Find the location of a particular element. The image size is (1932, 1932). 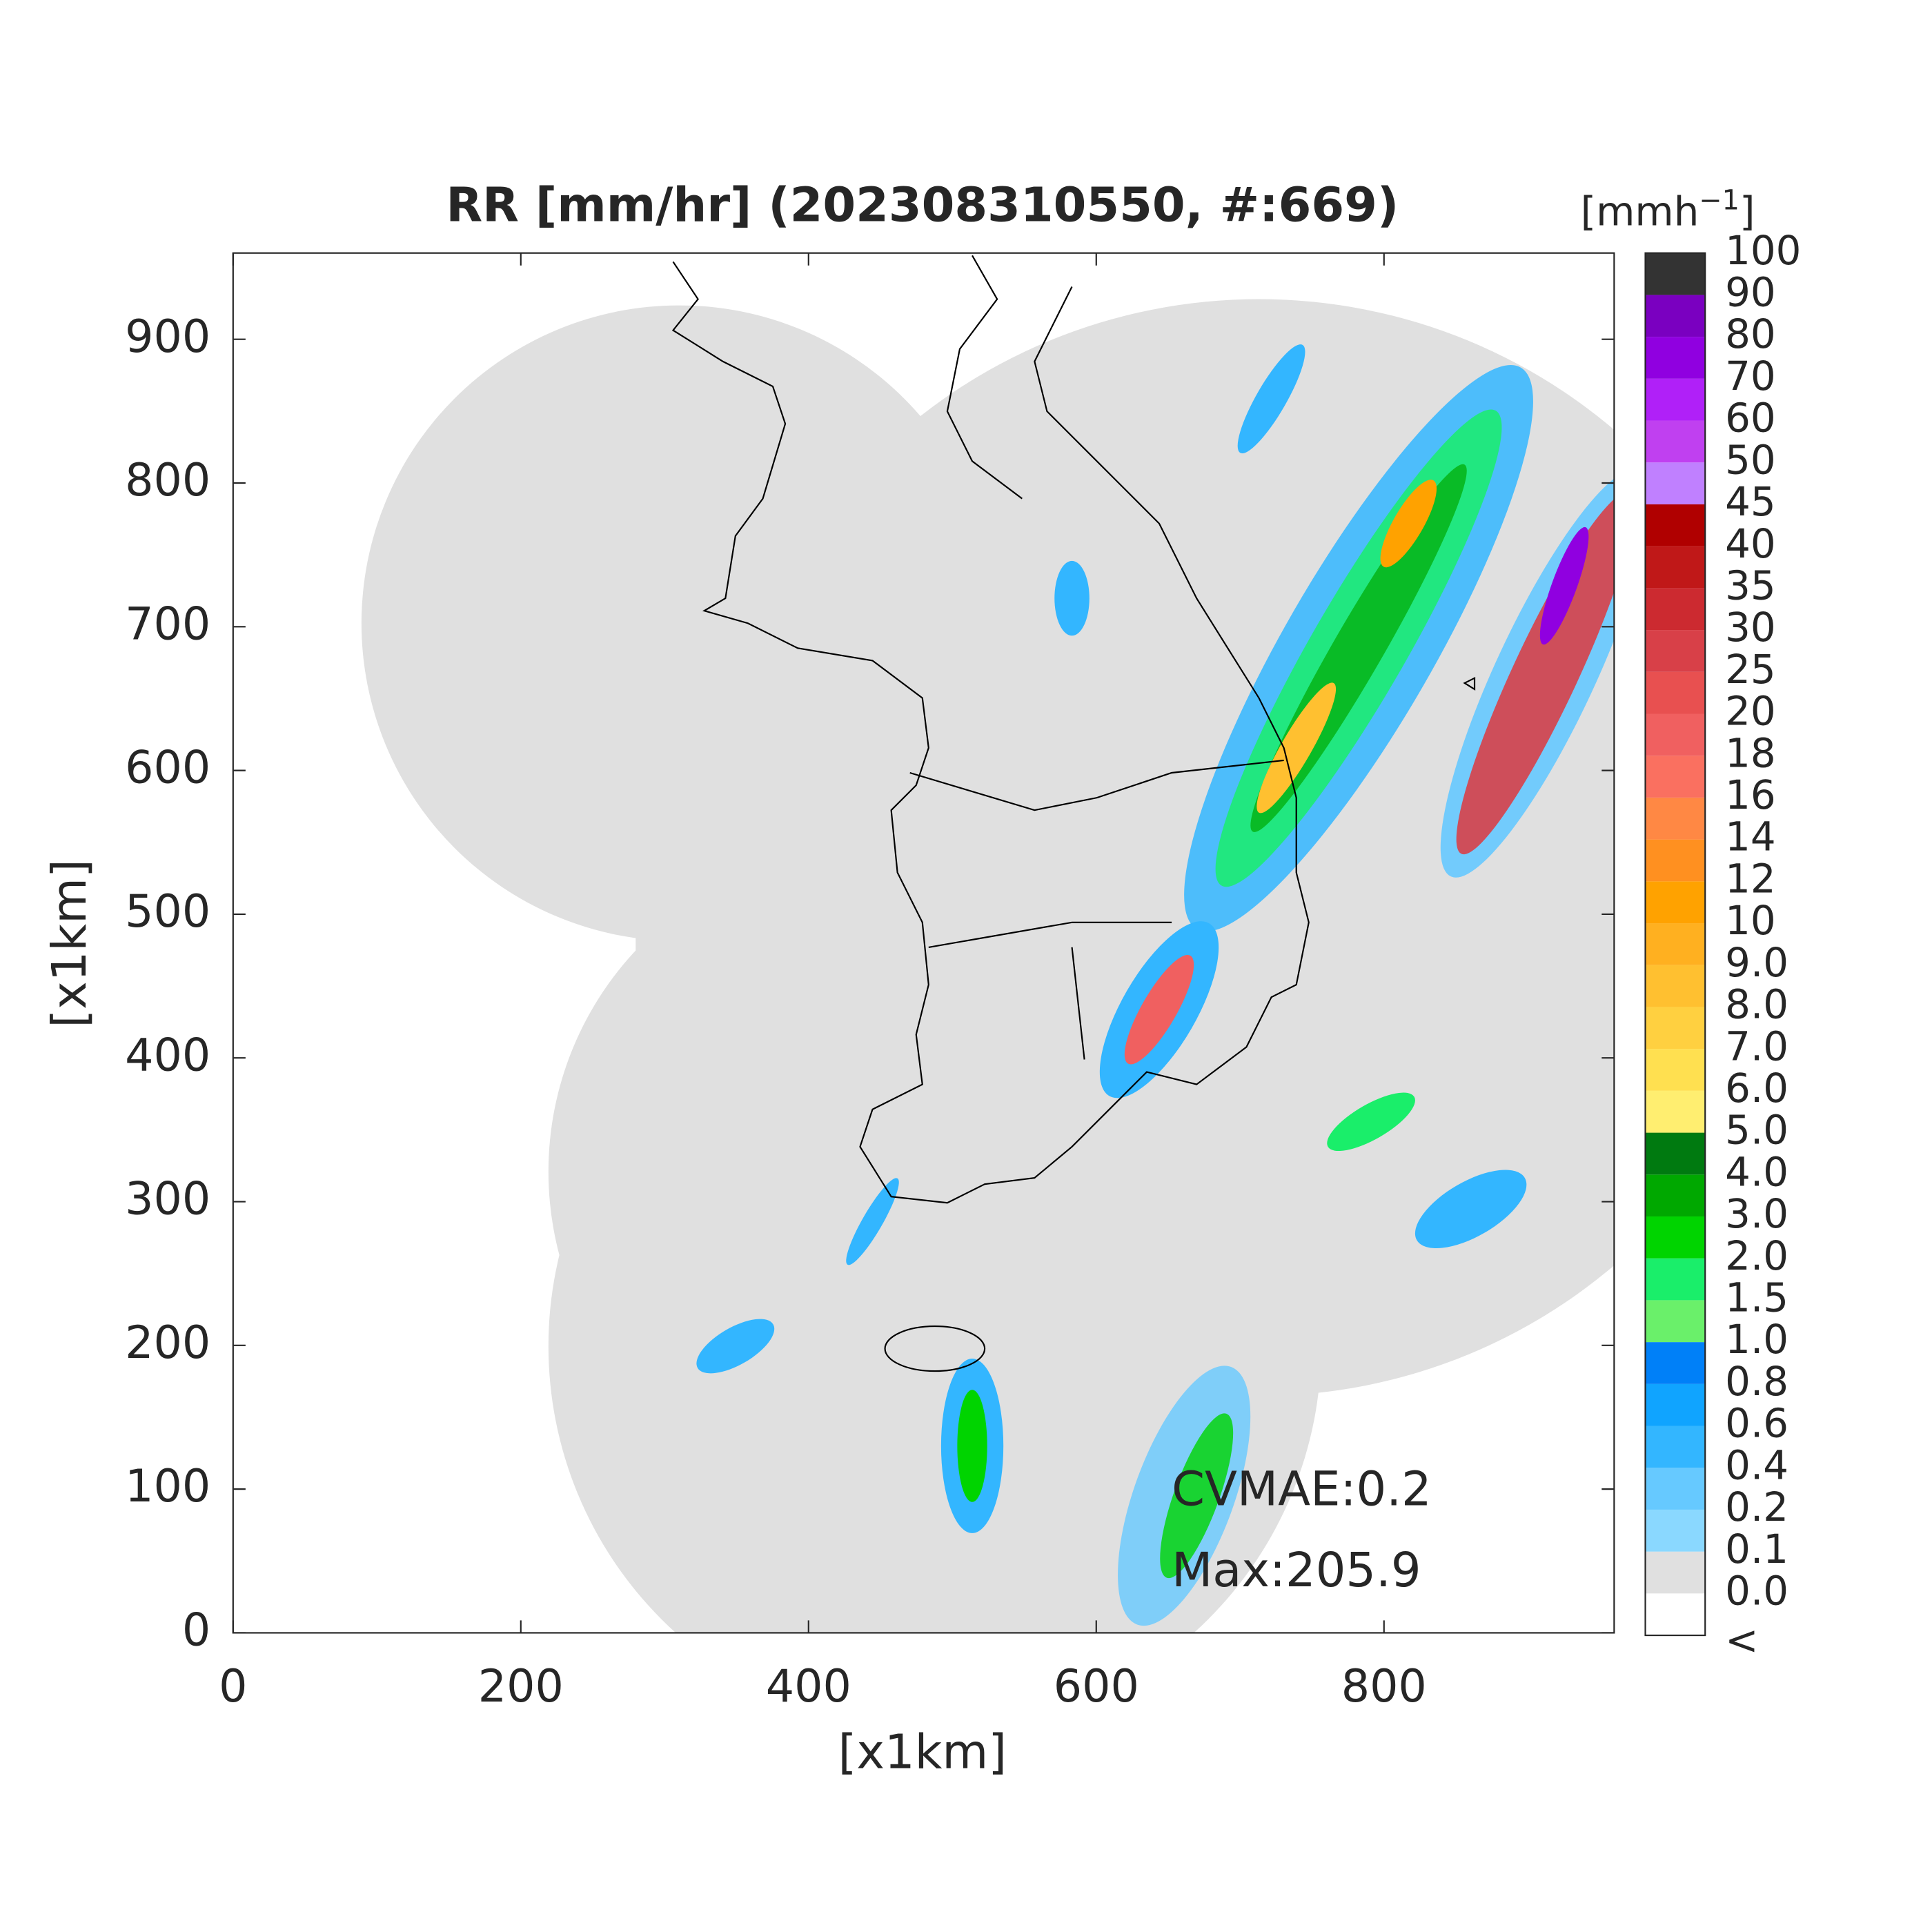

colorbar-label: 6.0 is located at coordinates (1756, 1088).